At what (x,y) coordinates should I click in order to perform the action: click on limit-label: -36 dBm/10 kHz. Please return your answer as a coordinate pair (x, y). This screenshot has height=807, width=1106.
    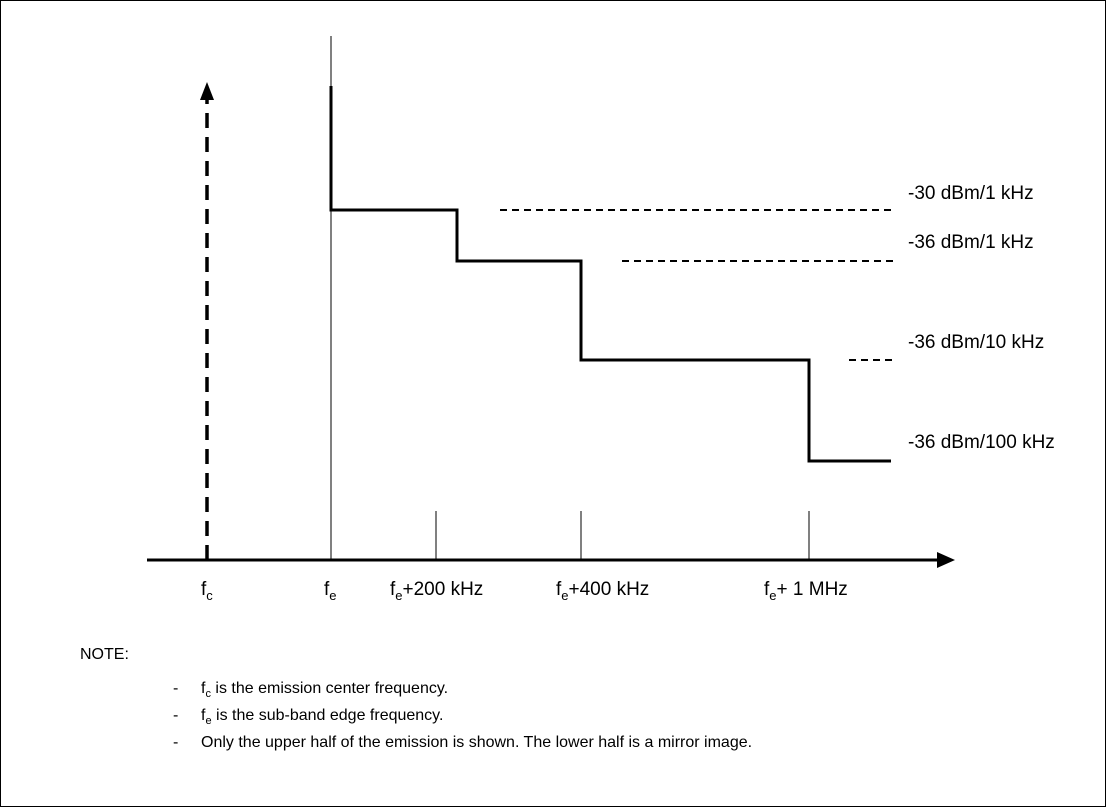
    Looking at the image, I should click on (976, 342).